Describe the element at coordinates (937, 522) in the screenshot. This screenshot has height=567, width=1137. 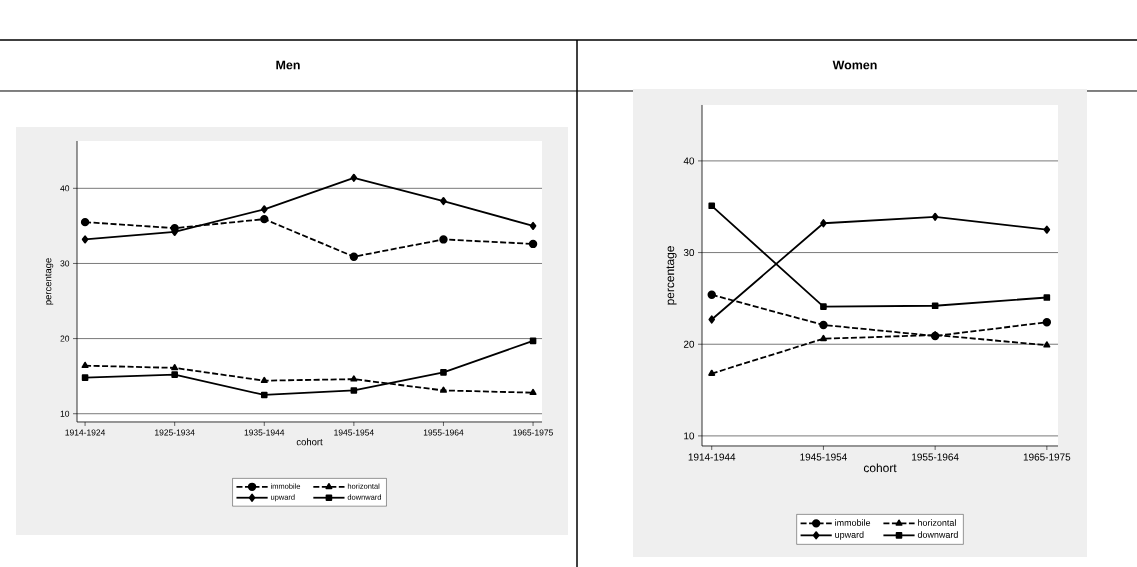
I see `legend-label: horizontal` at that location.